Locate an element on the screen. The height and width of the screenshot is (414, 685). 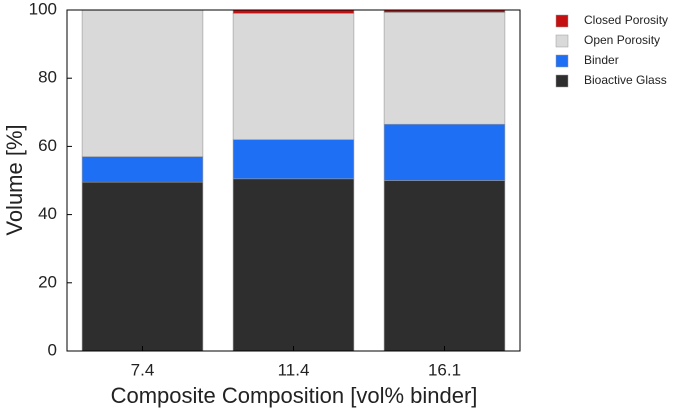
y-tick-label: 20 is located at coordinates (47, 281).